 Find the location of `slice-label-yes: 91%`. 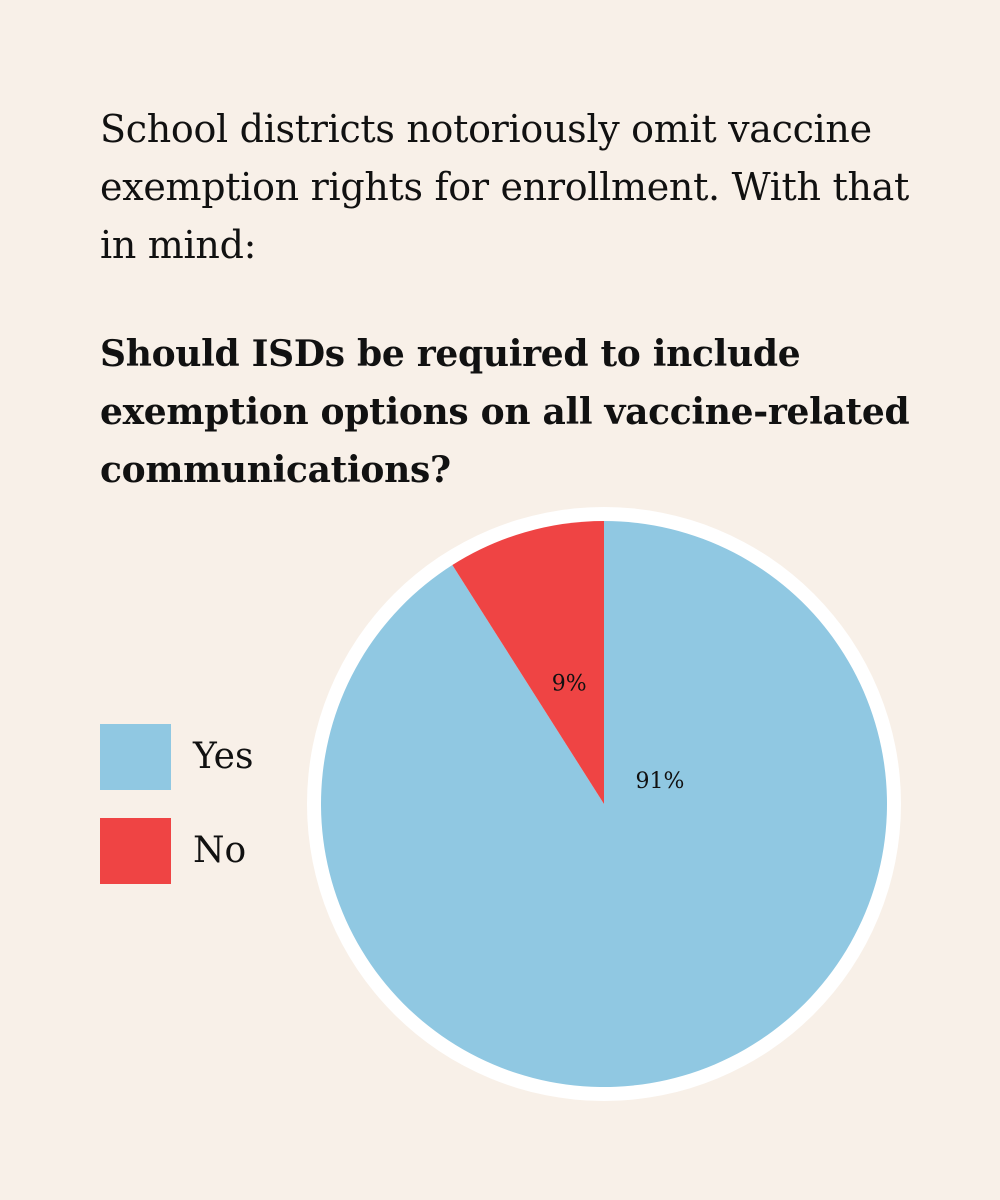

slice-label-yes: 91% is located at coordinates (660, 781).